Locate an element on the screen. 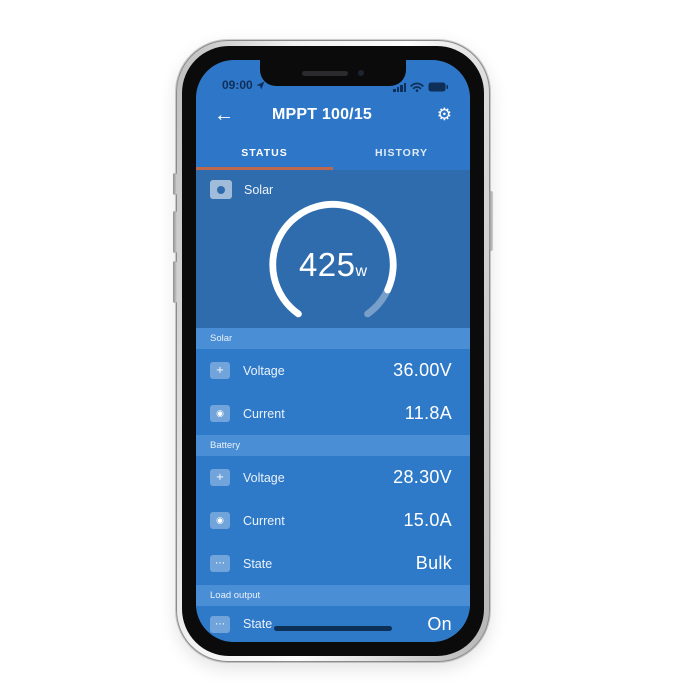  battery-current-value: 15.0A is located at coordinates (427, 520).